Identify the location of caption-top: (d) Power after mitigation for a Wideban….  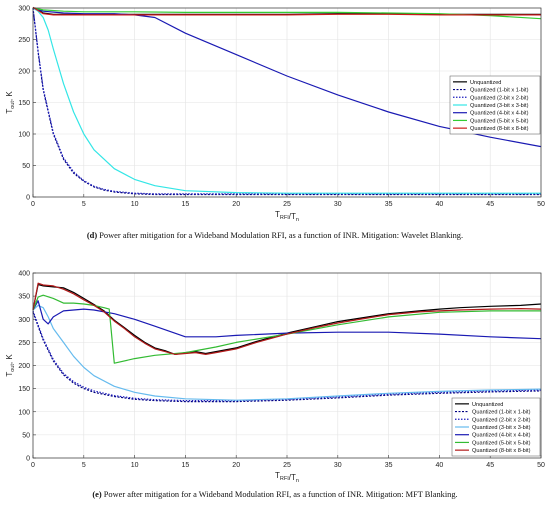
(275, 235).